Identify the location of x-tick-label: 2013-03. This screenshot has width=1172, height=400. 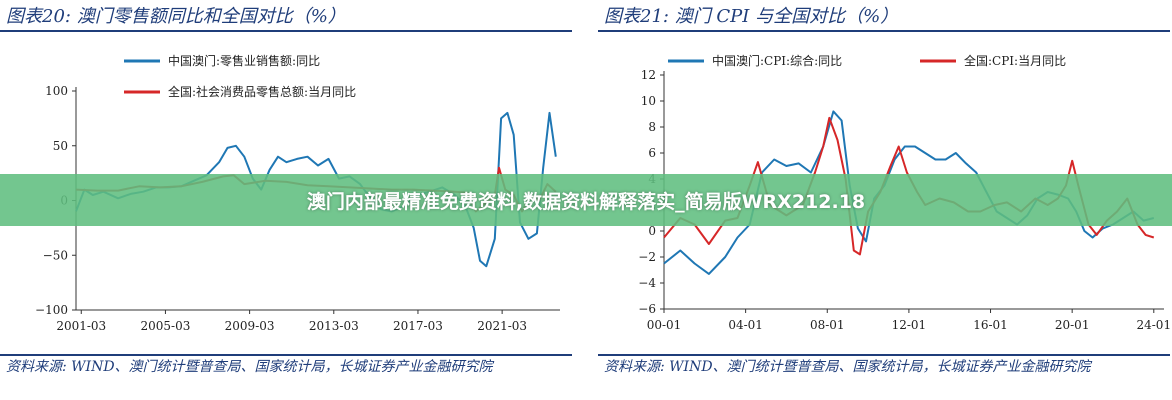
(334, 326).